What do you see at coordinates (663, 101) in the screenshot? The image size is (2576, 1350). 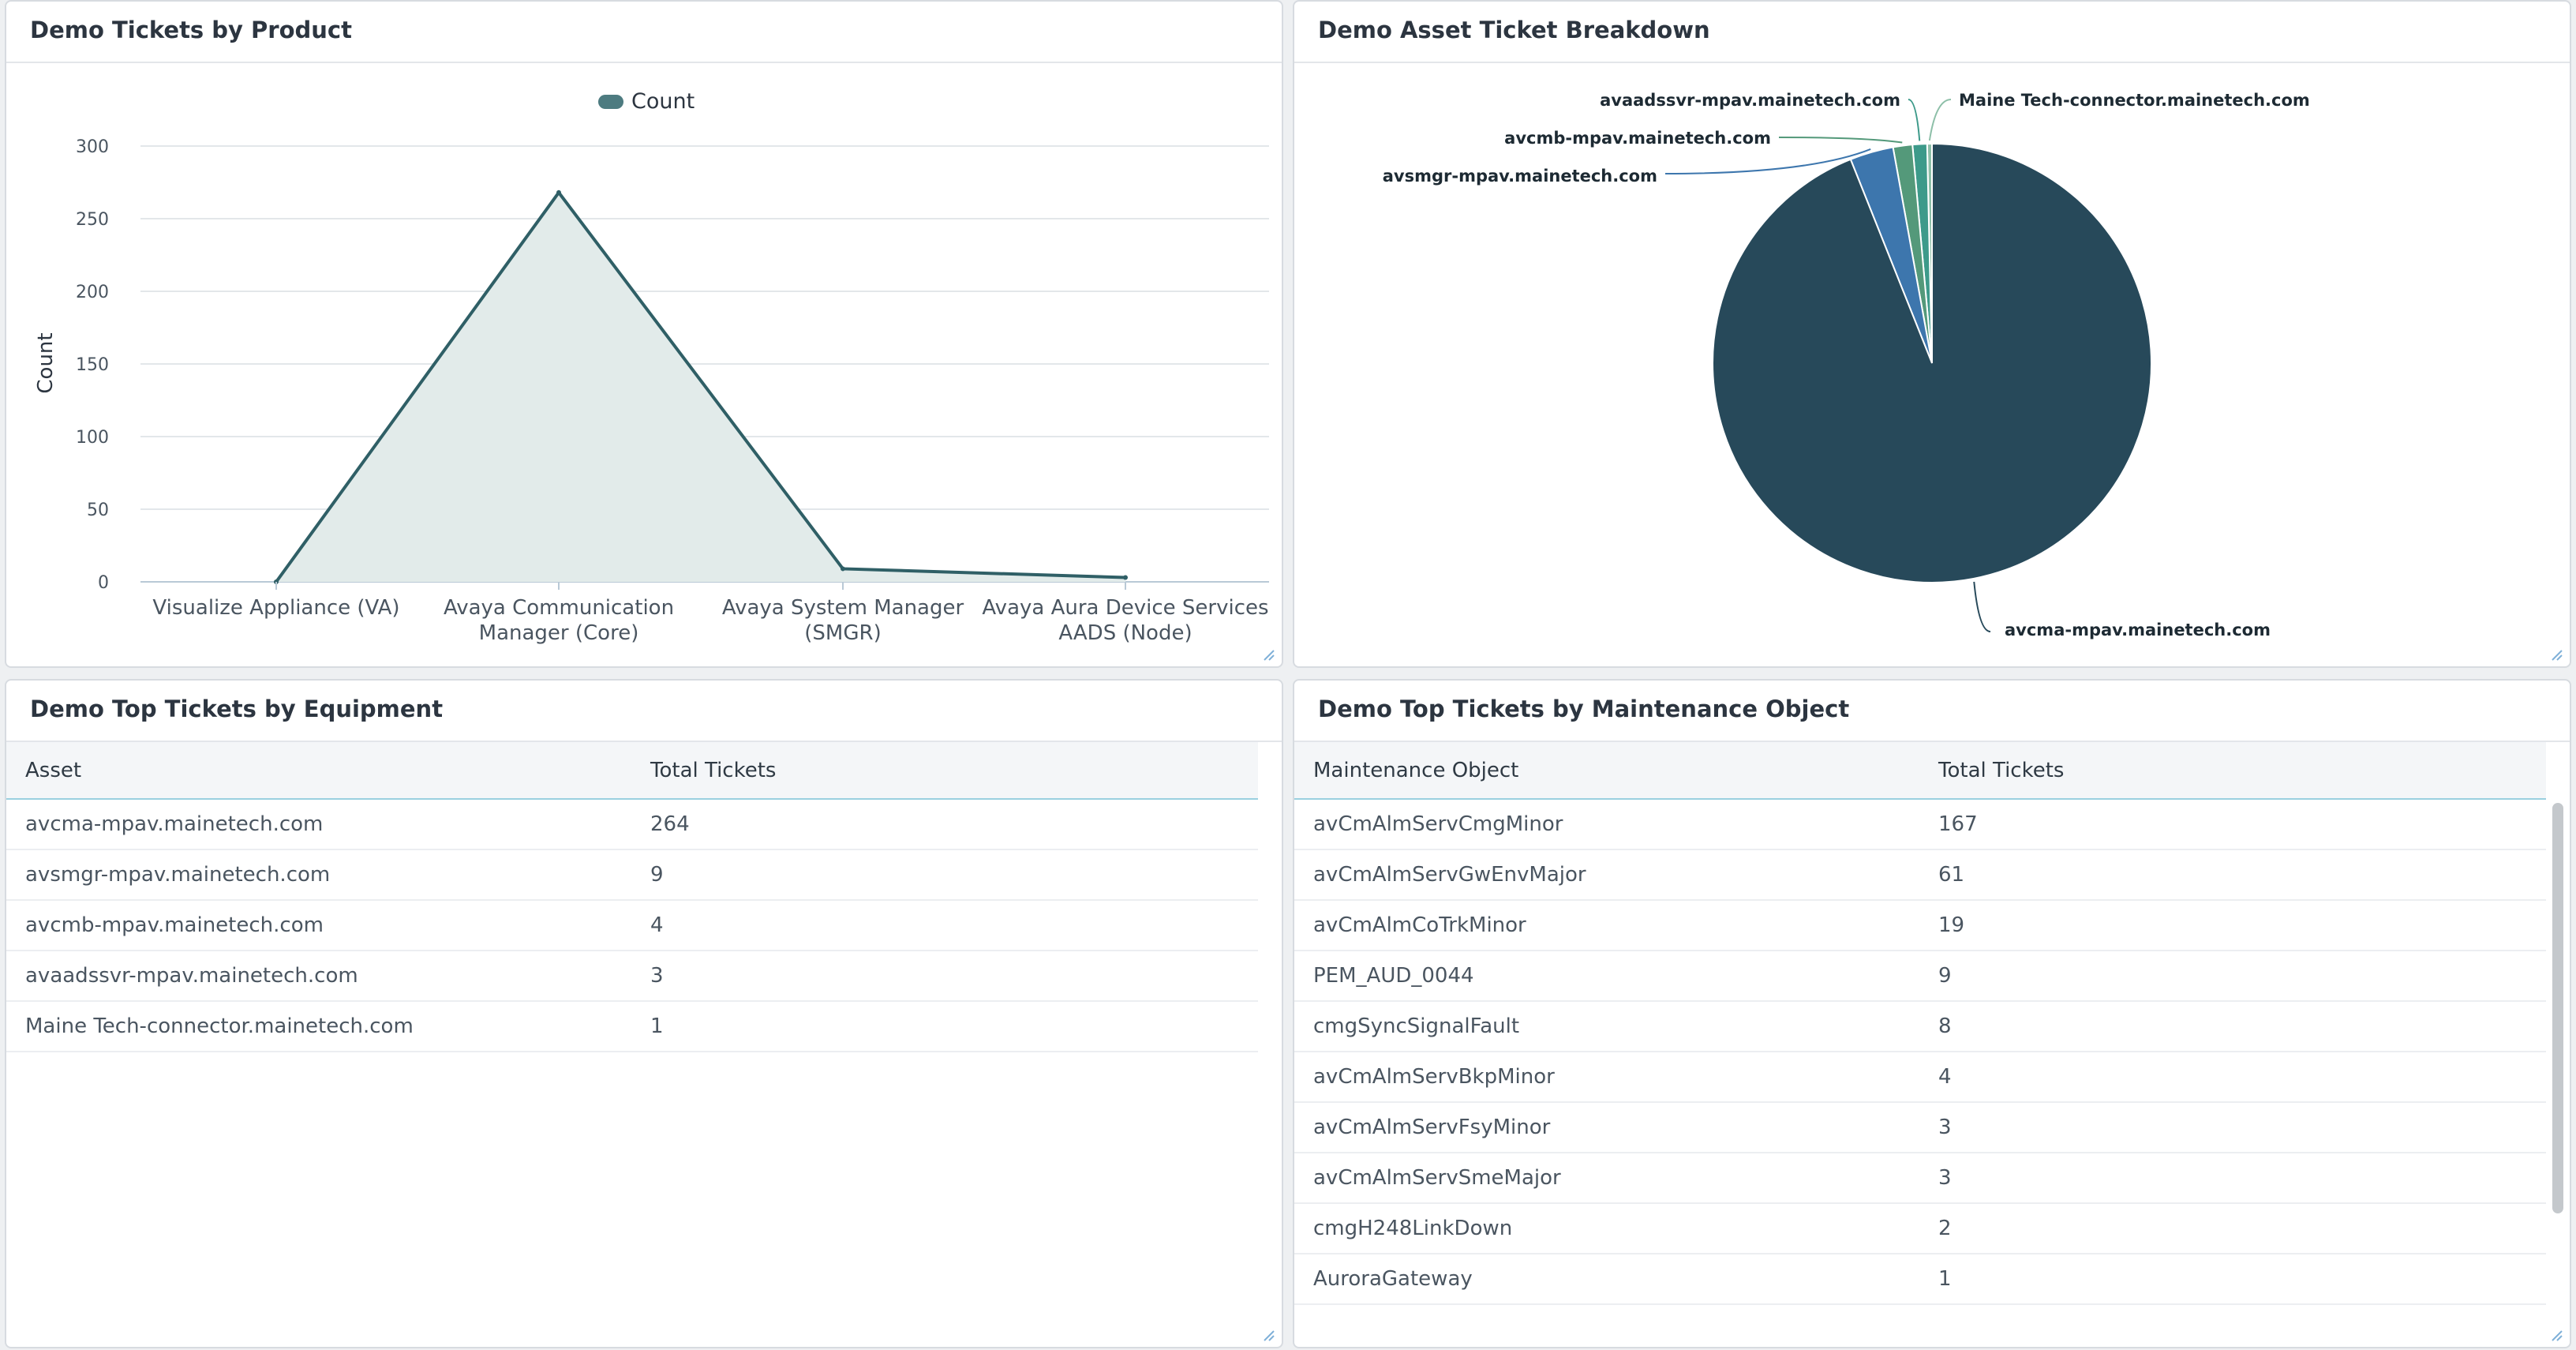 I see `legend-label-count: Count` at bounding box center [663, 101].